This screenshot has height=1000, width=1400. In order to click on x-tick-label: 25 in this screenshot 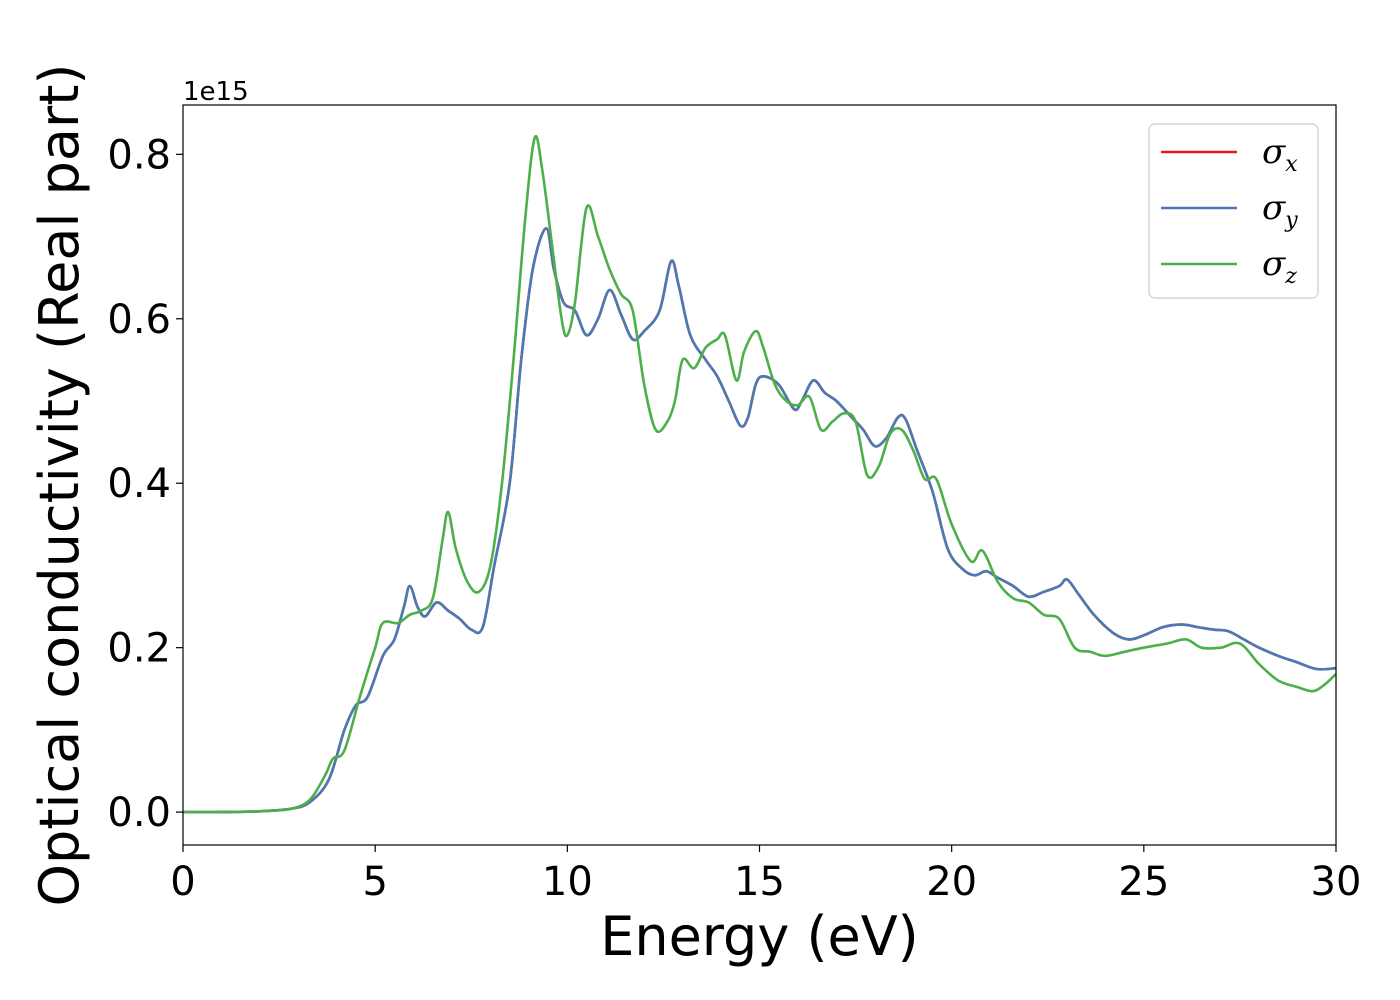, I will do `click(1143, 882)`.